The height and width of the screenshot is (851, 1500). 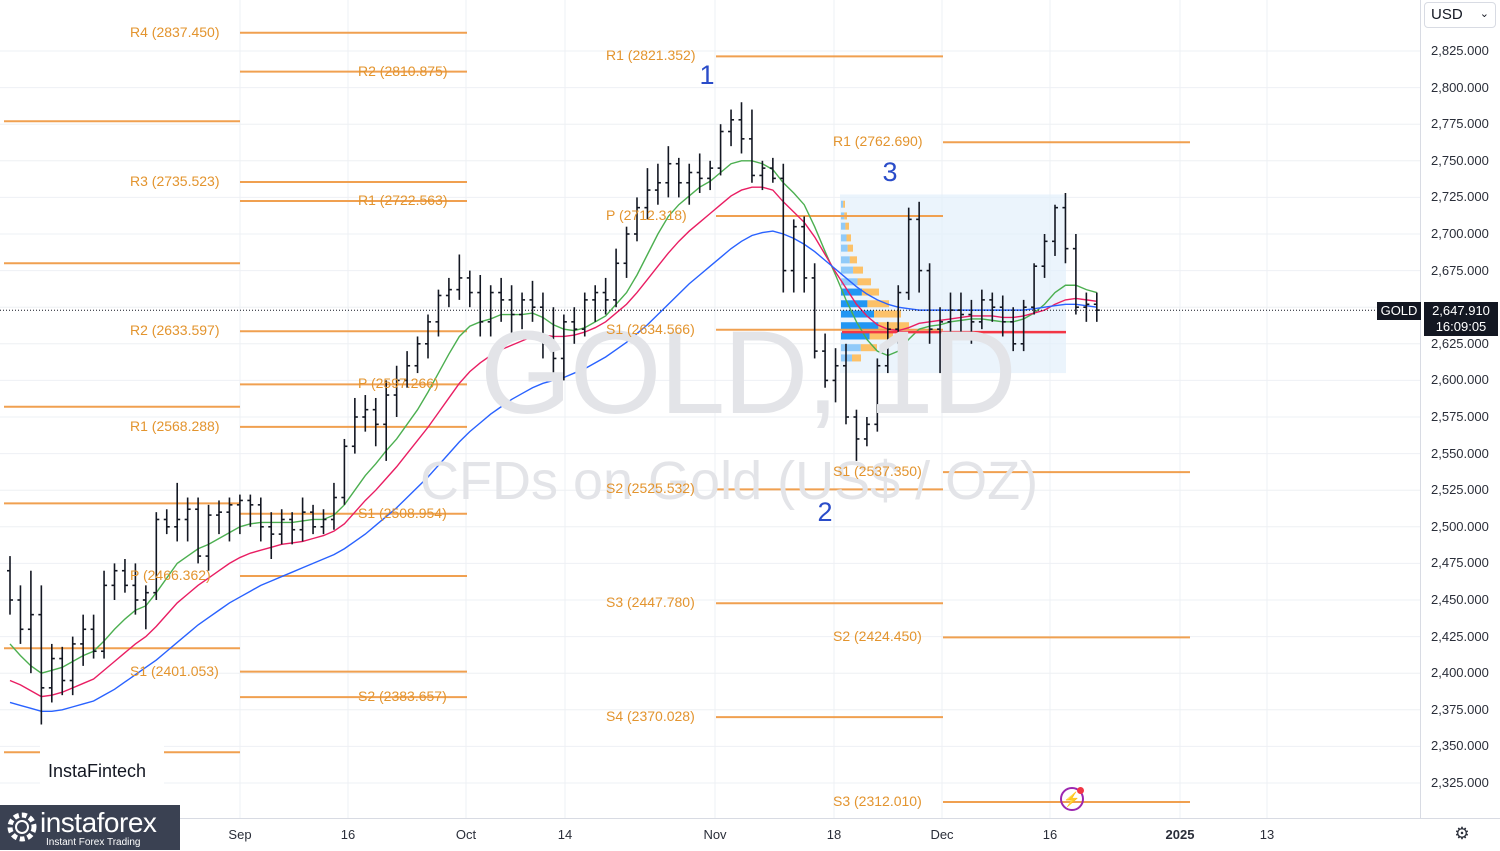 I want to click on pivot-label: R1 (2722.563), so click(x=403, y=200).